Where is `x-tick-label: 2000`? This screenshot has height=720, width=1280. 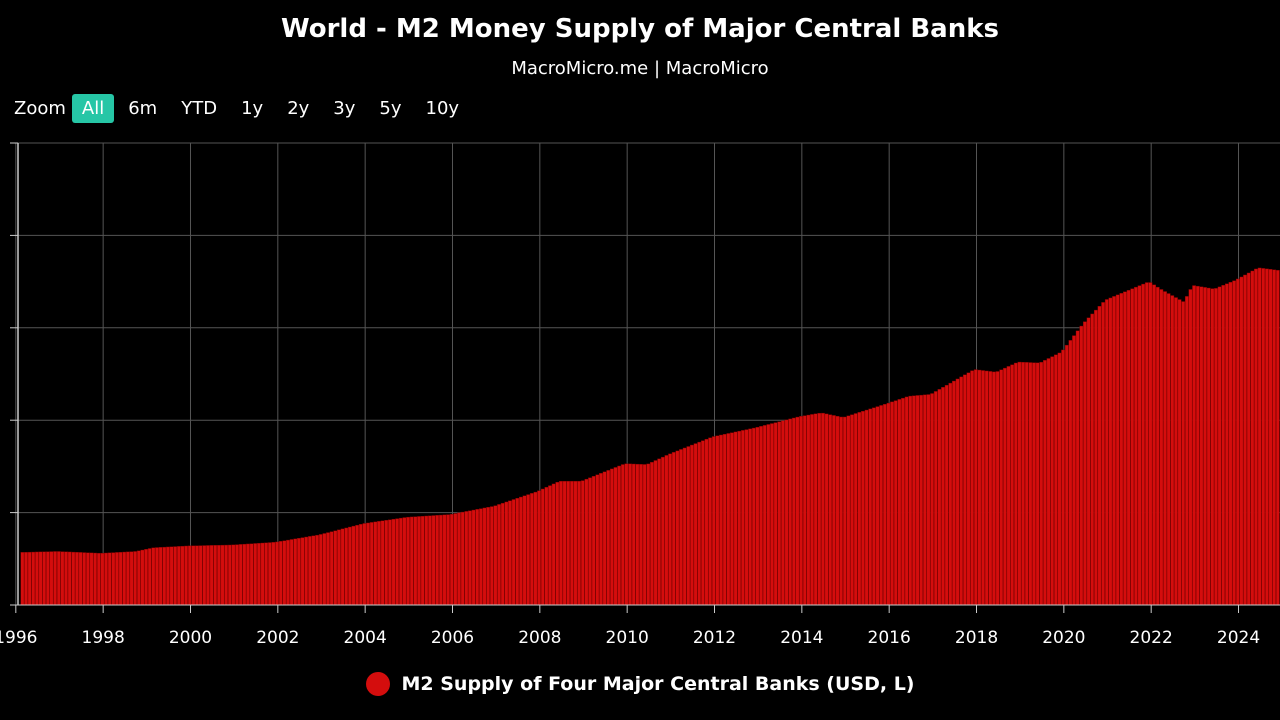
x-tick-label: 2000 is located at coordinates (190, 638).